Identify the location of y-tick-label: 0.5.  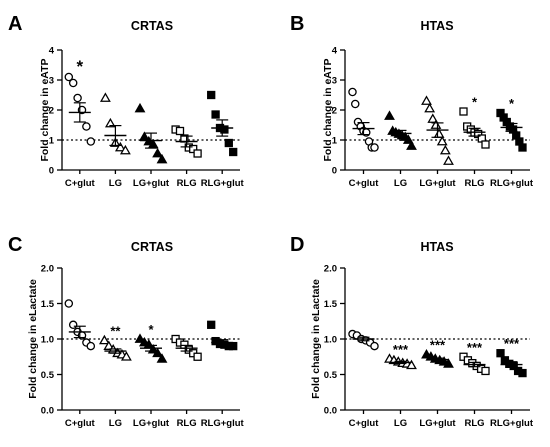
(48, 375).